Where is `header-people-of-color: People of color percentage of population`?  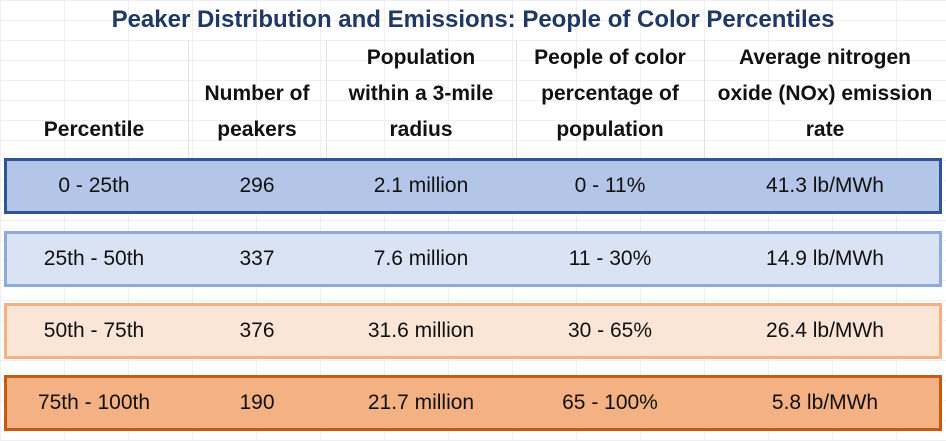 header-people-of-color: People of color percentage of population is located at coordinates (610, 100).